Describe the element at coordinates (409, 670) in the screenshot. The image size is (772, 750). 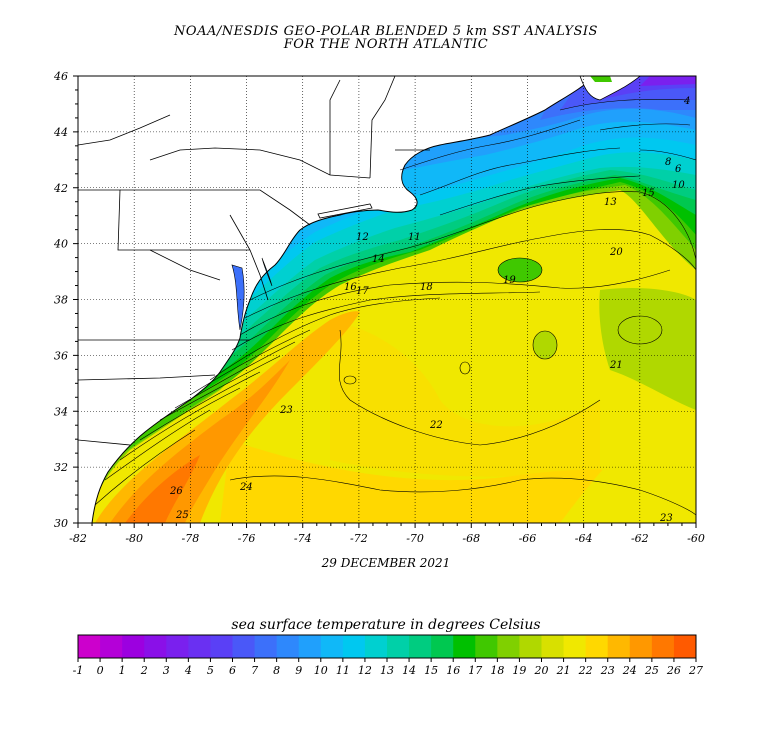
I see `colorbar-tick-label: 14` at that location.